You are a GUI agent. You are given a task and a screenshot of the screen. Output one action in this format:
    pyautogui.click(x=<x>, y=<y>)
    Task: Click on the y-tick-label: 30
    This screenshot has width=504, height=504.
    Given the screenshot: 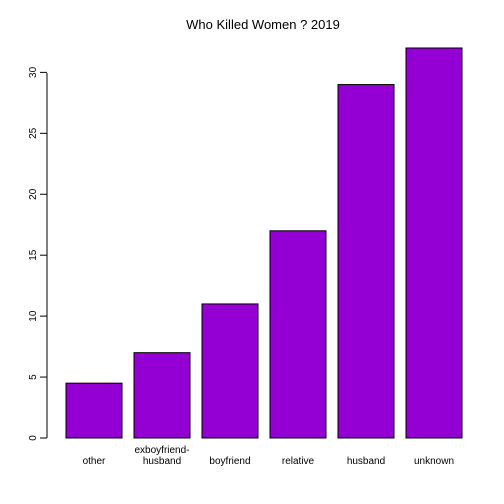 What is the action you would take?
    pyautogui.click(x=33, y=72)
    